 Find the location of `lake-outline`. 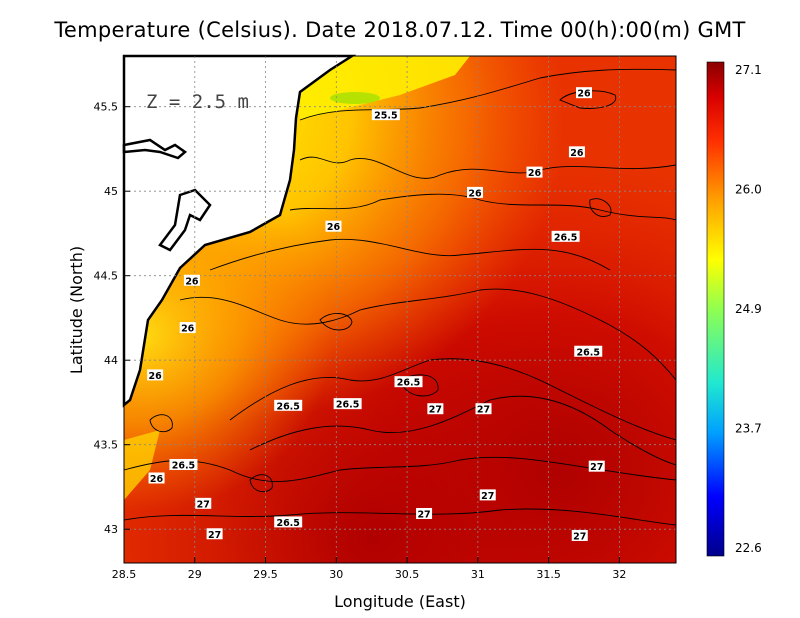

lake-outline is located at coordinates (155, 149).